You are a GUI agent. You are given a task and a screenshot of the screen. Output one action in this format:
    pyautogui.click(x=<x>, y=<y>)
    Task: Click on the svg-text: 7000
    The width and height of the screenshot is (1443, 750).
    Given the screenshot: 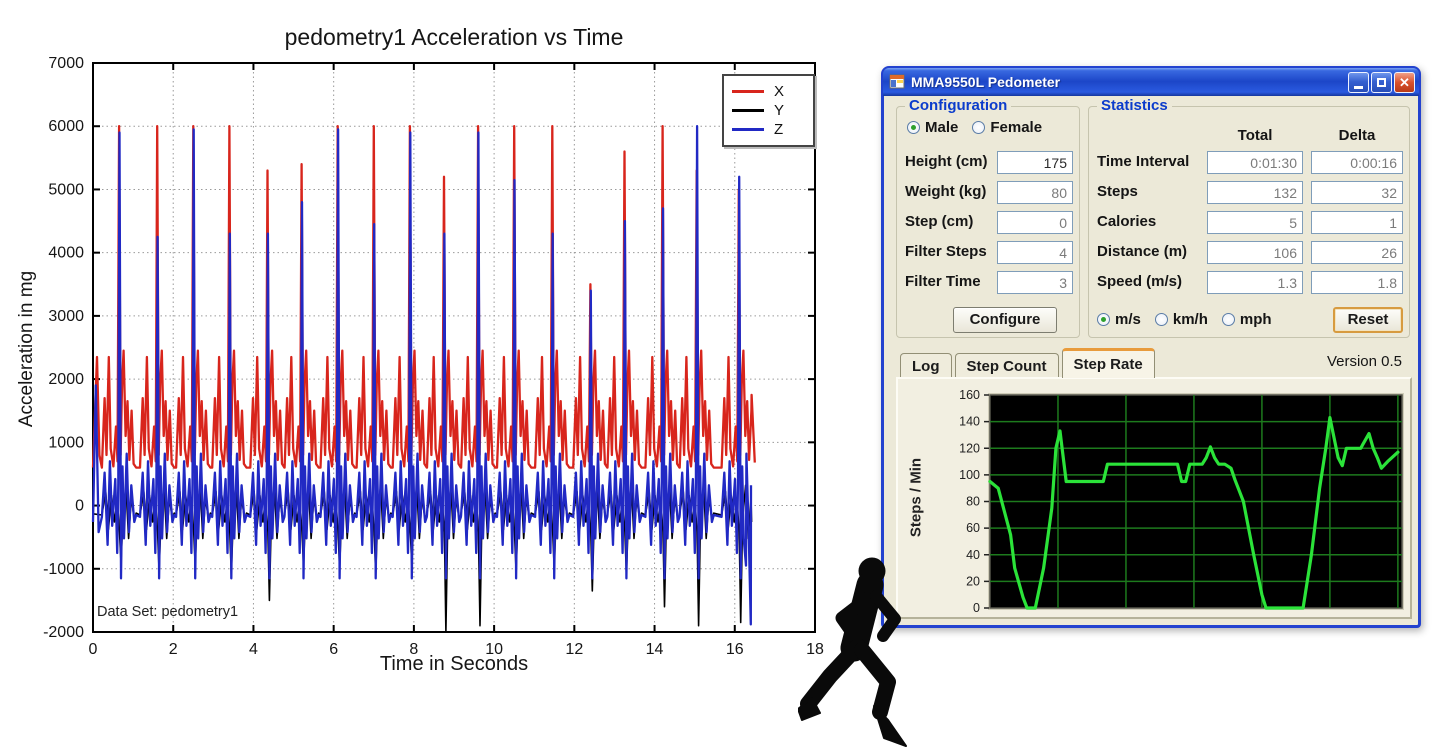 What is the action you would take?
    pyautogui.click(x=66, y=63)
    